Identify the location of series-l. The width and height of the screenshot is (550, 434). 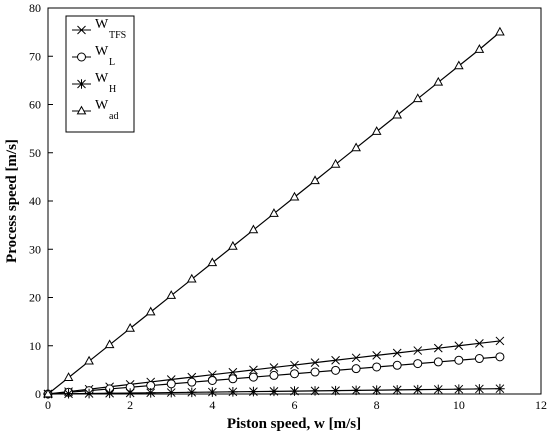
(274, 375).